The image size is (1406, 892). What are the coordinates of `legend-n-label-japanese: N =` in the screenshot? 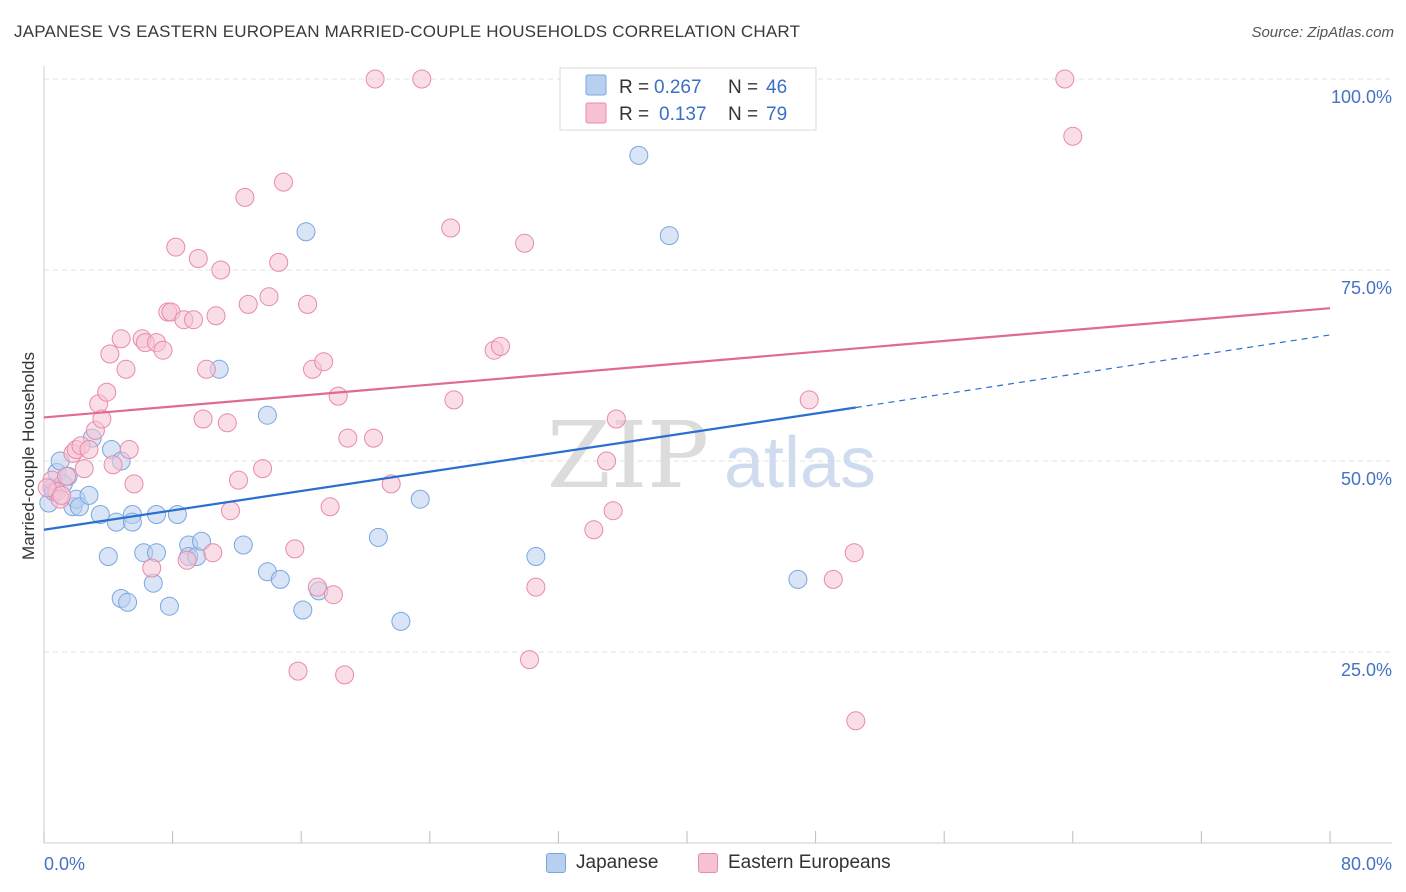 It's located at (743, 87).